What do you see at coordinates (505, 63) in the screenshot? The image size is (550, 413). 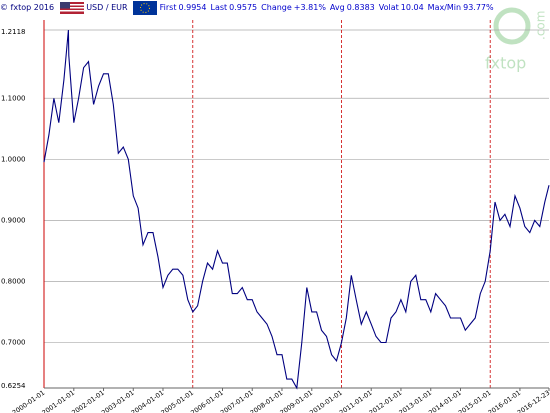 I see `watermark-brand: fxtop` at bounding box center [505, 63].